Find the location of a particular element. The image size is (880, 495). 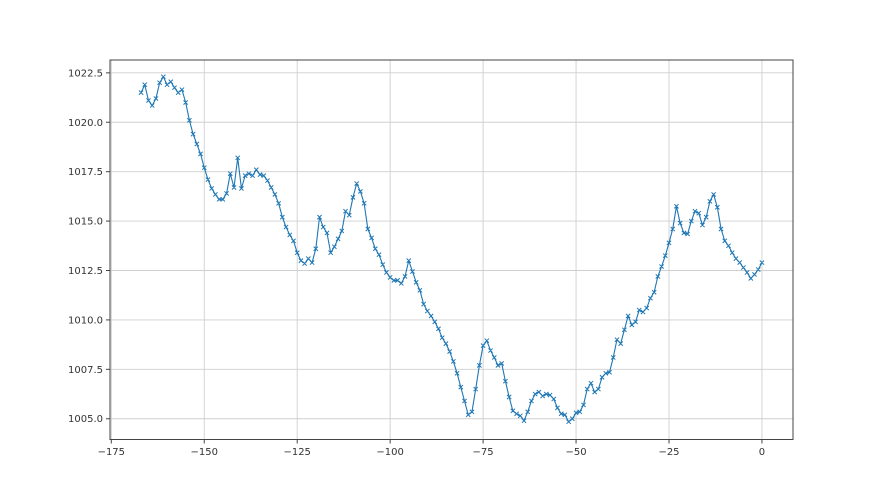

y-tick-label: 1022.5 is located at coordinates (85, 73).